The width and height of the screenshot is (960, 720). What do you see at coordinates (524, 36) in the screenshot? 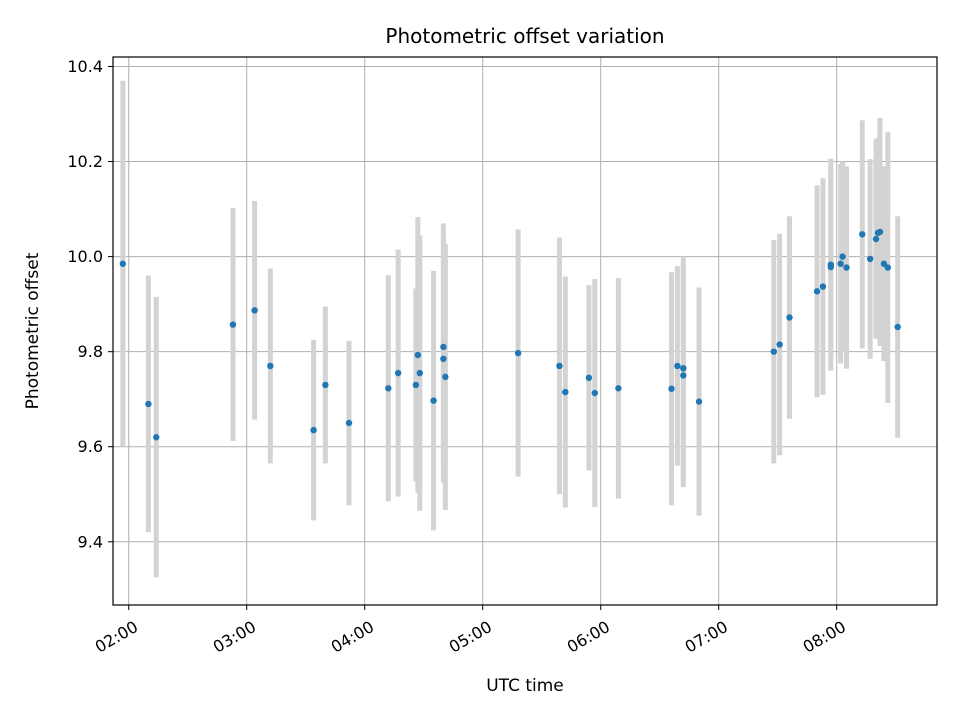
I see `chart-title: Photometric offset variation` at bounding box center [524, 36].